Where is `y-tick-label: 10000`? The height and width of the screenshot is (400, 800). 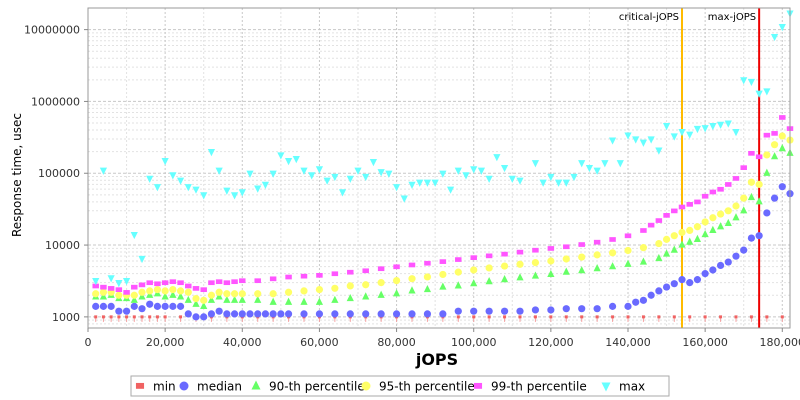
y-tick-label: 10000 is located at coordinates (62, 245).